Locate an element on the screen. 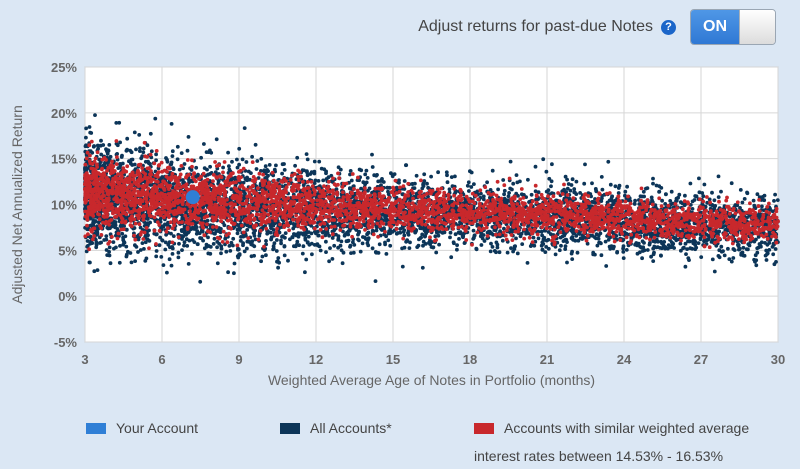 The width and height of the screenshot is (800, 469). x-tick-label: 9 is located at coordinates (238, 359).